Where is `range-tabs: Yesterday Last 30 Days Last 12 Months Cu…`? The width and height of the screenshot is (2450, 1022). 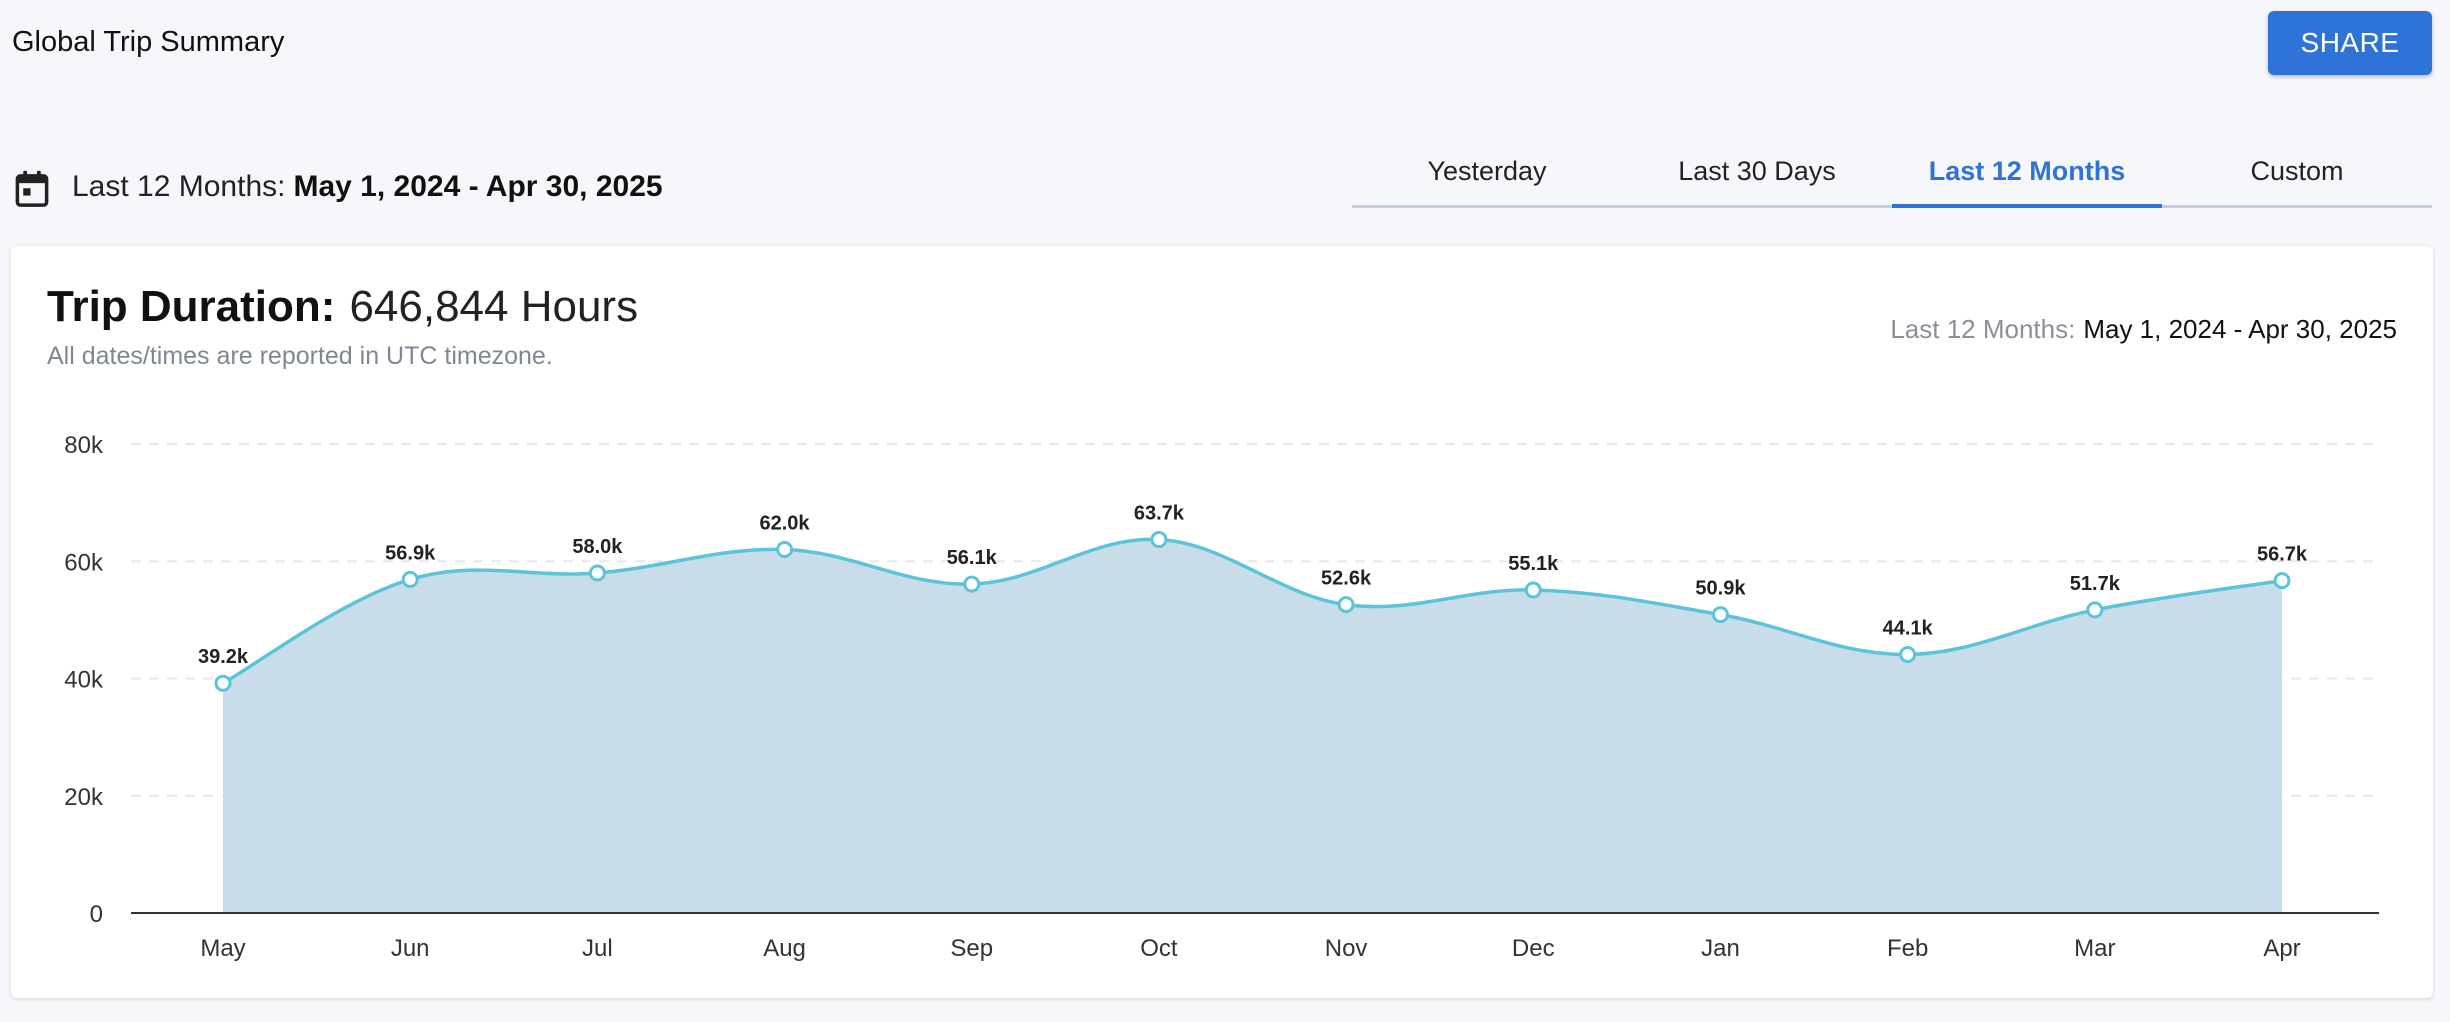 range-tabs: Yesterday Last 30 Days Last 12 Months Cu… is located at coordinates (1892, 174).